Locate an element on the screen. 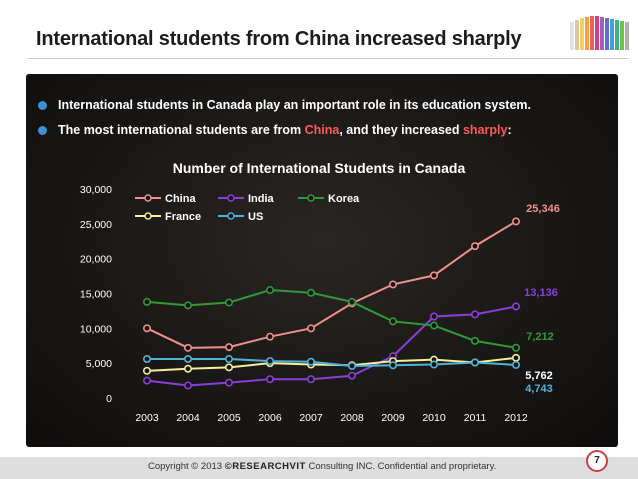 The width and height of the screenshot is (638, 479). series-line-france is located at coordinates (331, 364).